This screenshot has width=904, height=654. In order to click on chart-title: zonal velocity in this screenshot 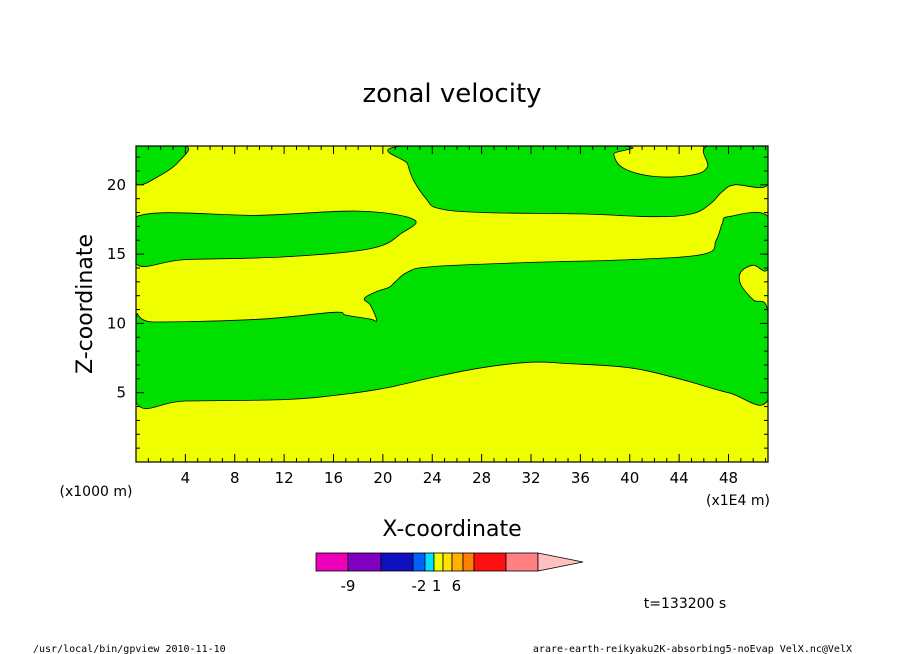, I will do `click(451, 94)`.